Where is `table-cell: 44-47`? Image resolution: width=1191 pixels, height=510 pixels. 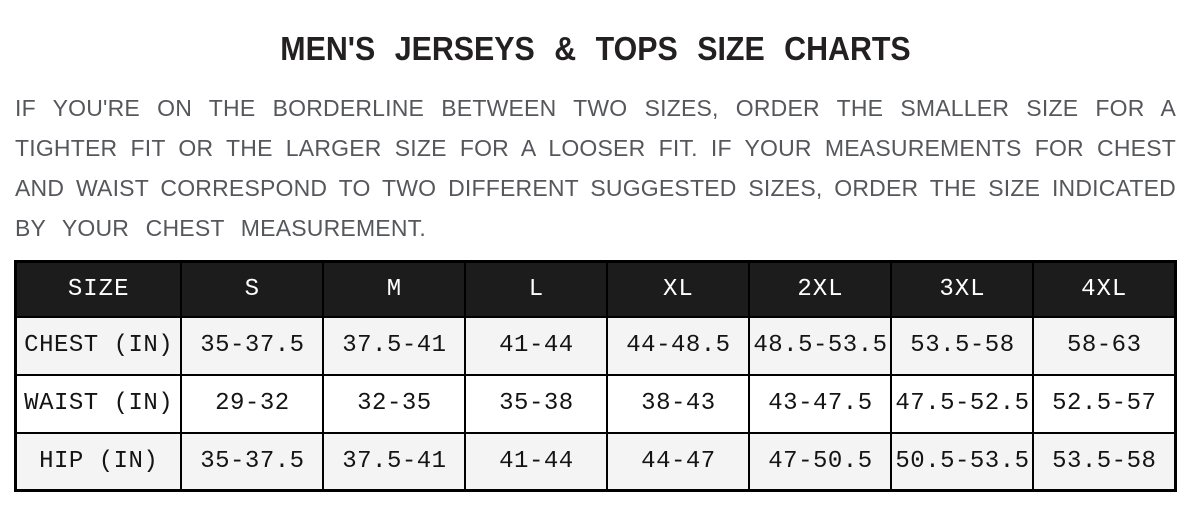
table-cell: 44-47 is located at coordinates (678, 461).